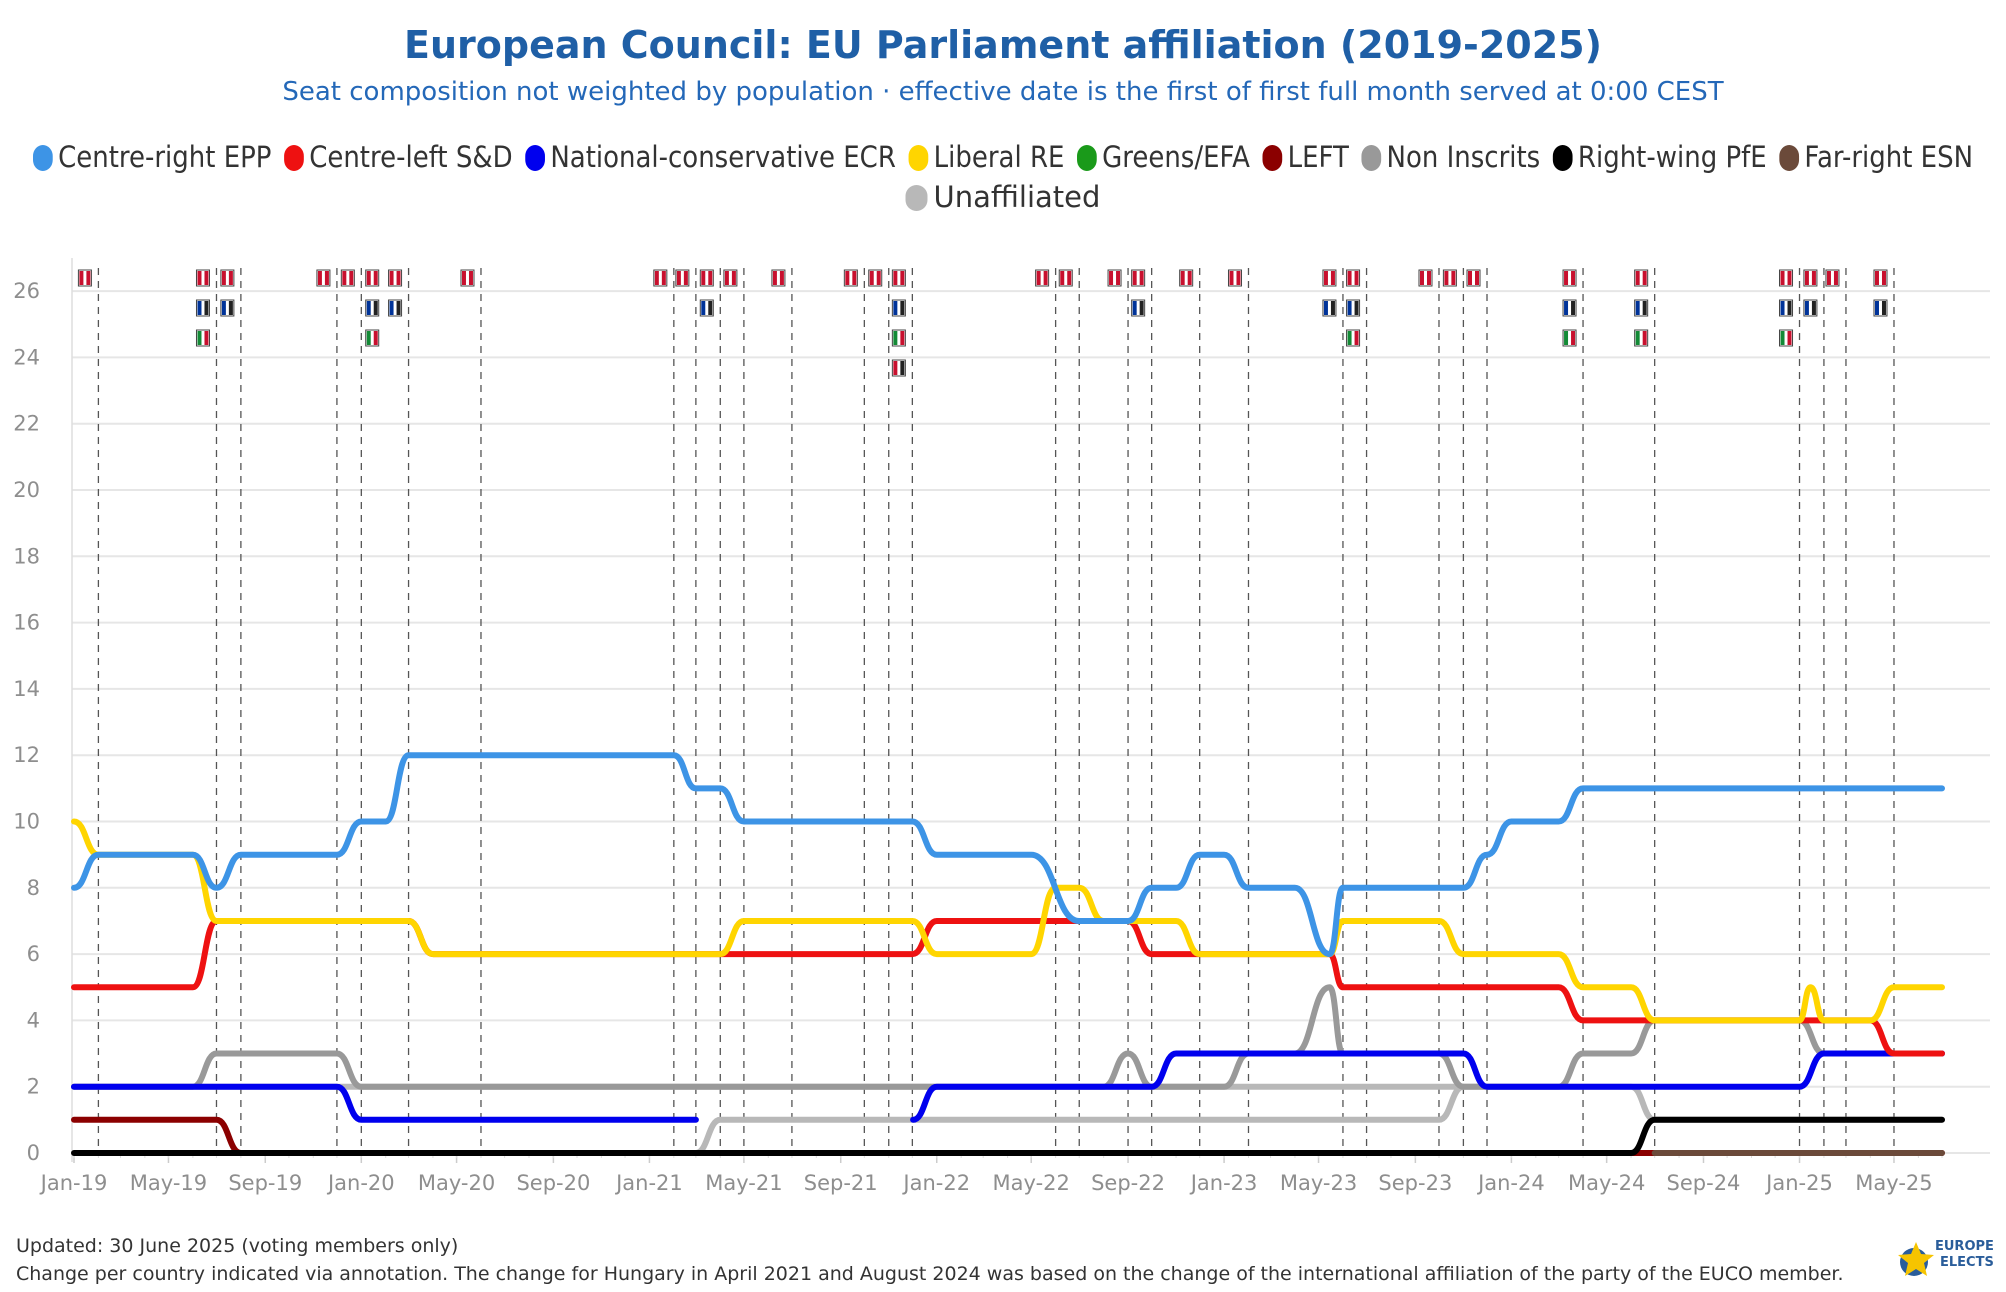 This screenshot has width=2006, height=1292. Describe the element at coordinates (1964, 1246) in the screenshot. I see `logo-text-line1: EUROPE` at that location.